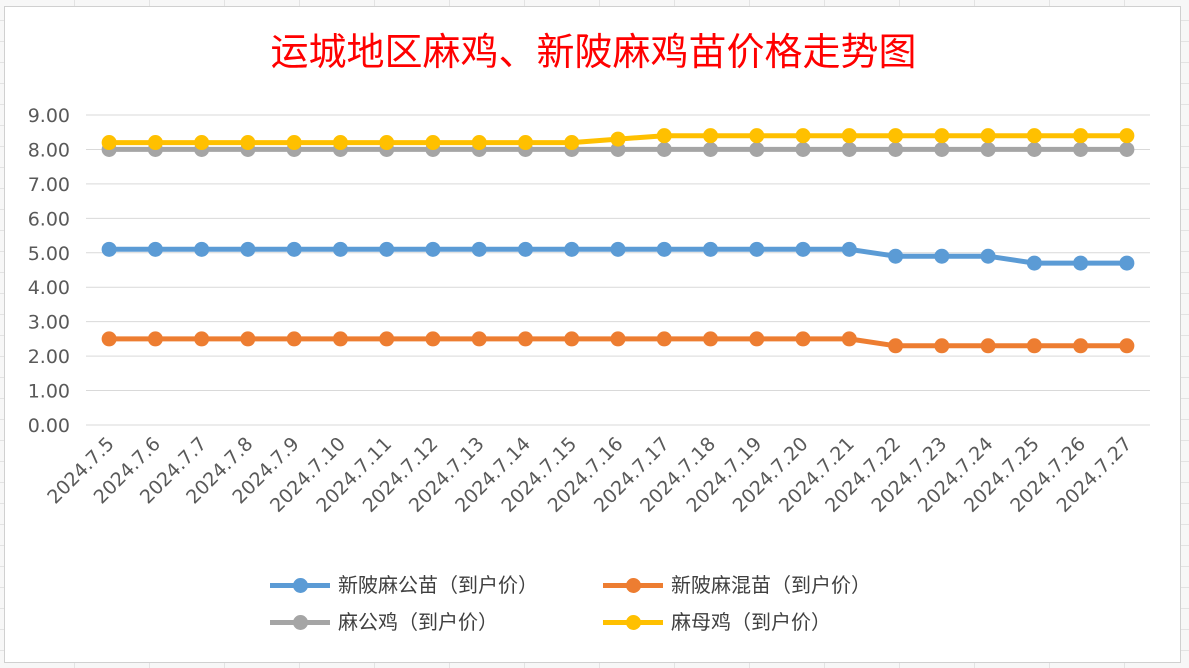  What do you see at coordinates (49, 288) in the screenshot?
I see `y-tick-label-4: 4.00` at bounding box center [49, 288].